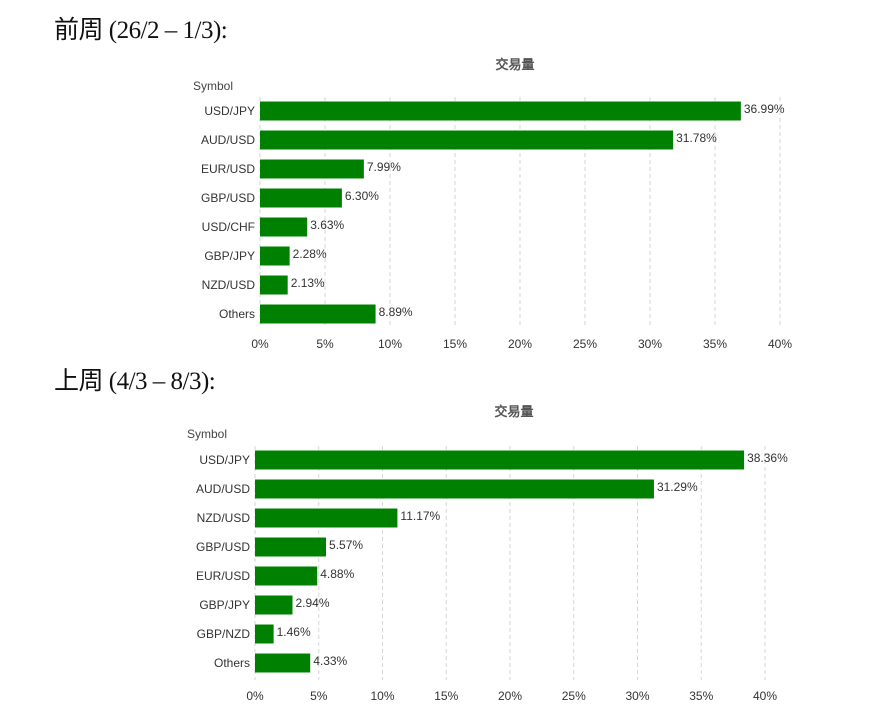 The width and height of the screenshot is (888, 718). What do you see at coordinates (396, 312) in the screenshot?
I see `data-label: 8.89%` at bounding box center [396, 312].